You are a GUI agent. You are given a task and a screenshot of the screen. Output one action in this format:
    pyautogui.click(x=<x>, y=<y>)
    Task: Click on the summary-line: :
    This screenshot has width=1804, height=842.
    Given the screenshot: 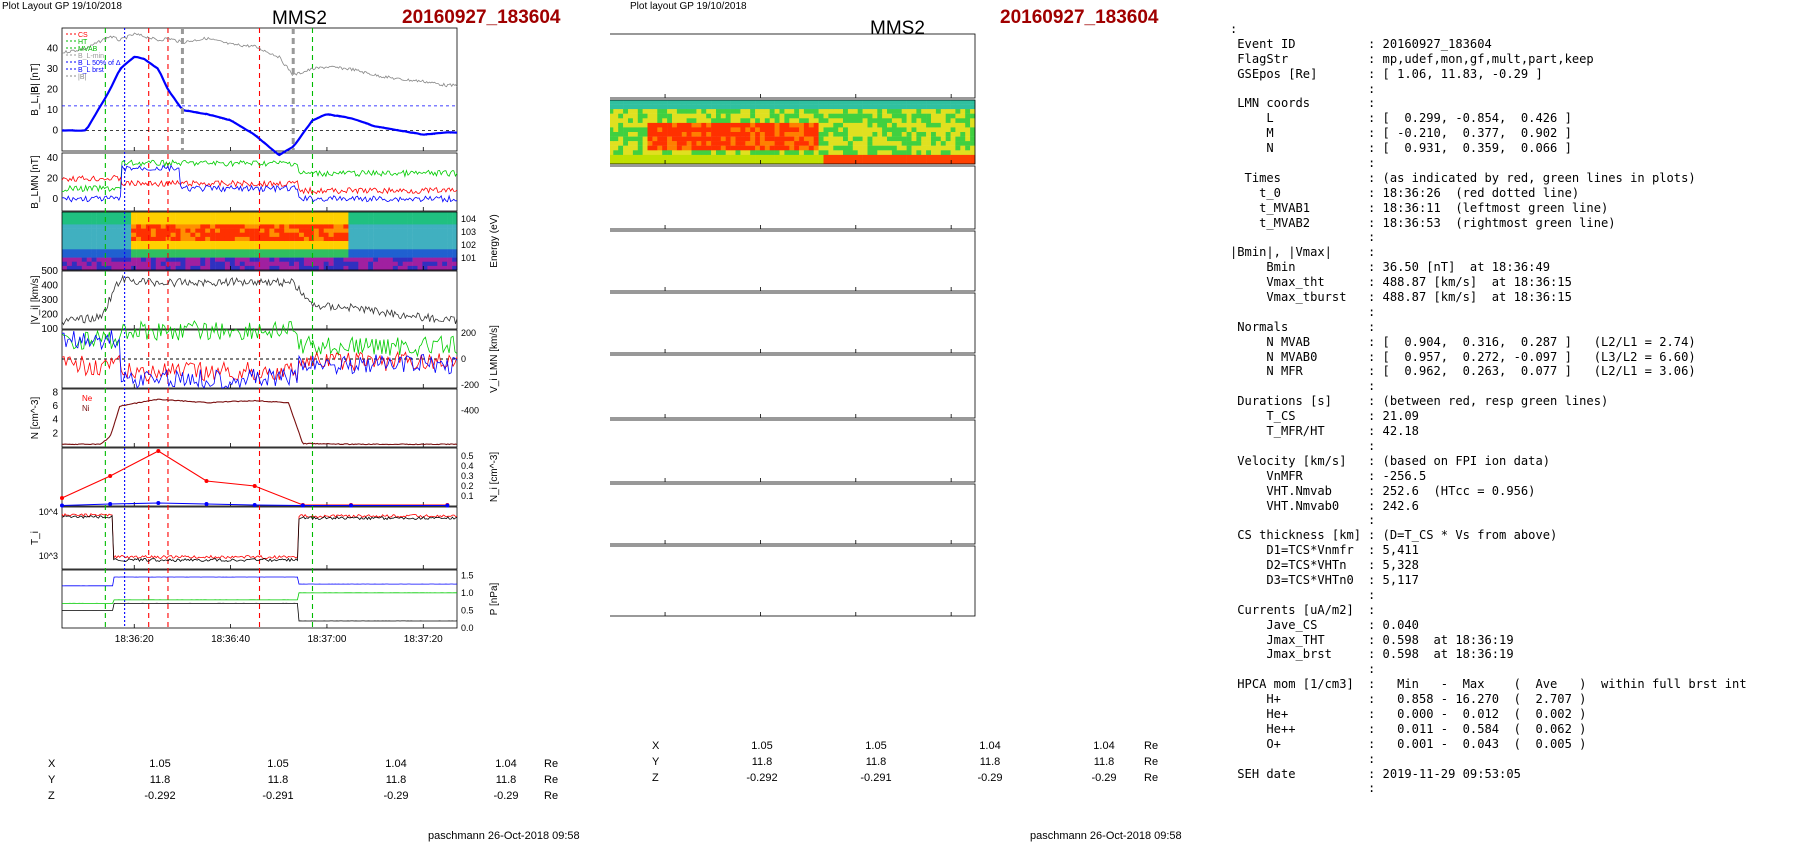 What is the action you would take?
    pyautogui.click(x=1515, y=669)
    